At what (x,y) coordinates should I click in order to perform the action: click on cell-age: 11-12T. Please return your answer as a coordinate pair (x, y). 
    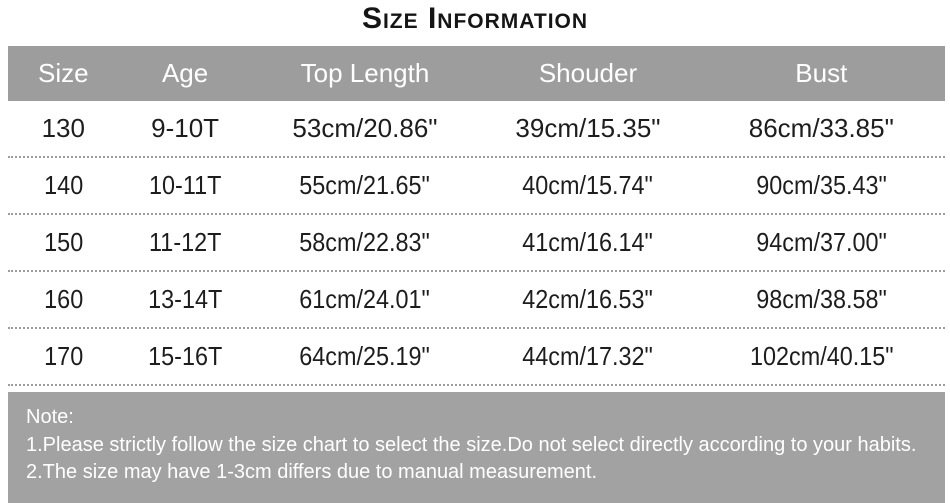
    Looking at the image, I should click on (185, 242).